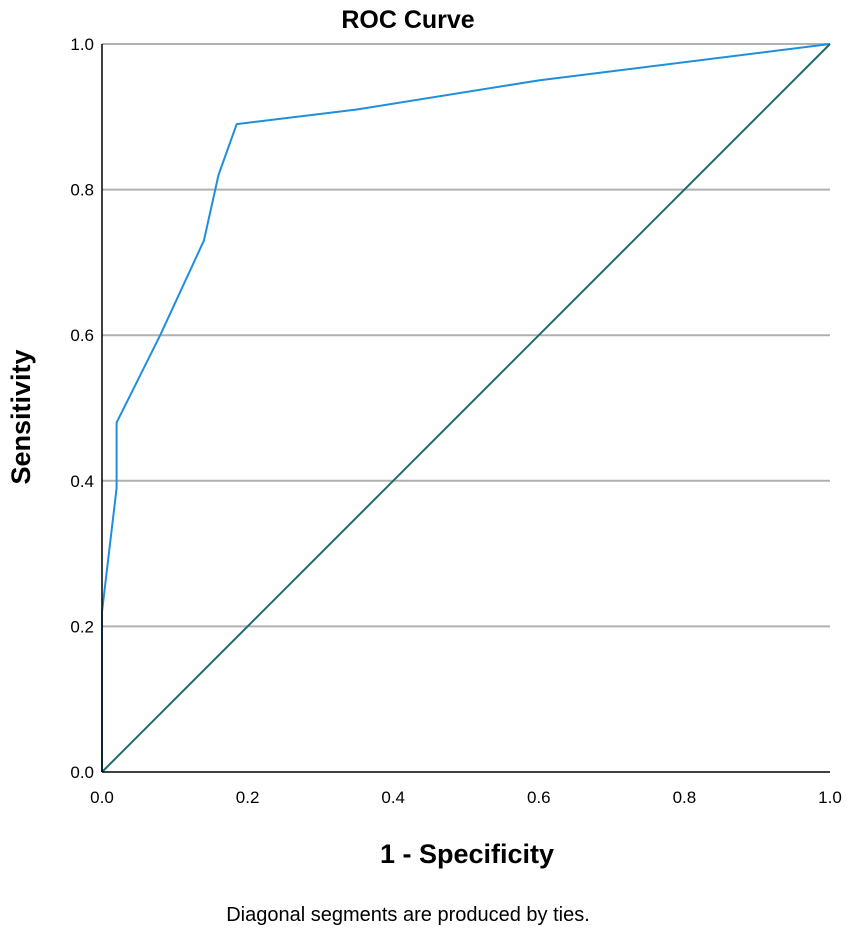  Describe the element at coordinates (82, 772) in the screenshot. I see `y-tick-label-0: 0.0` at that location.